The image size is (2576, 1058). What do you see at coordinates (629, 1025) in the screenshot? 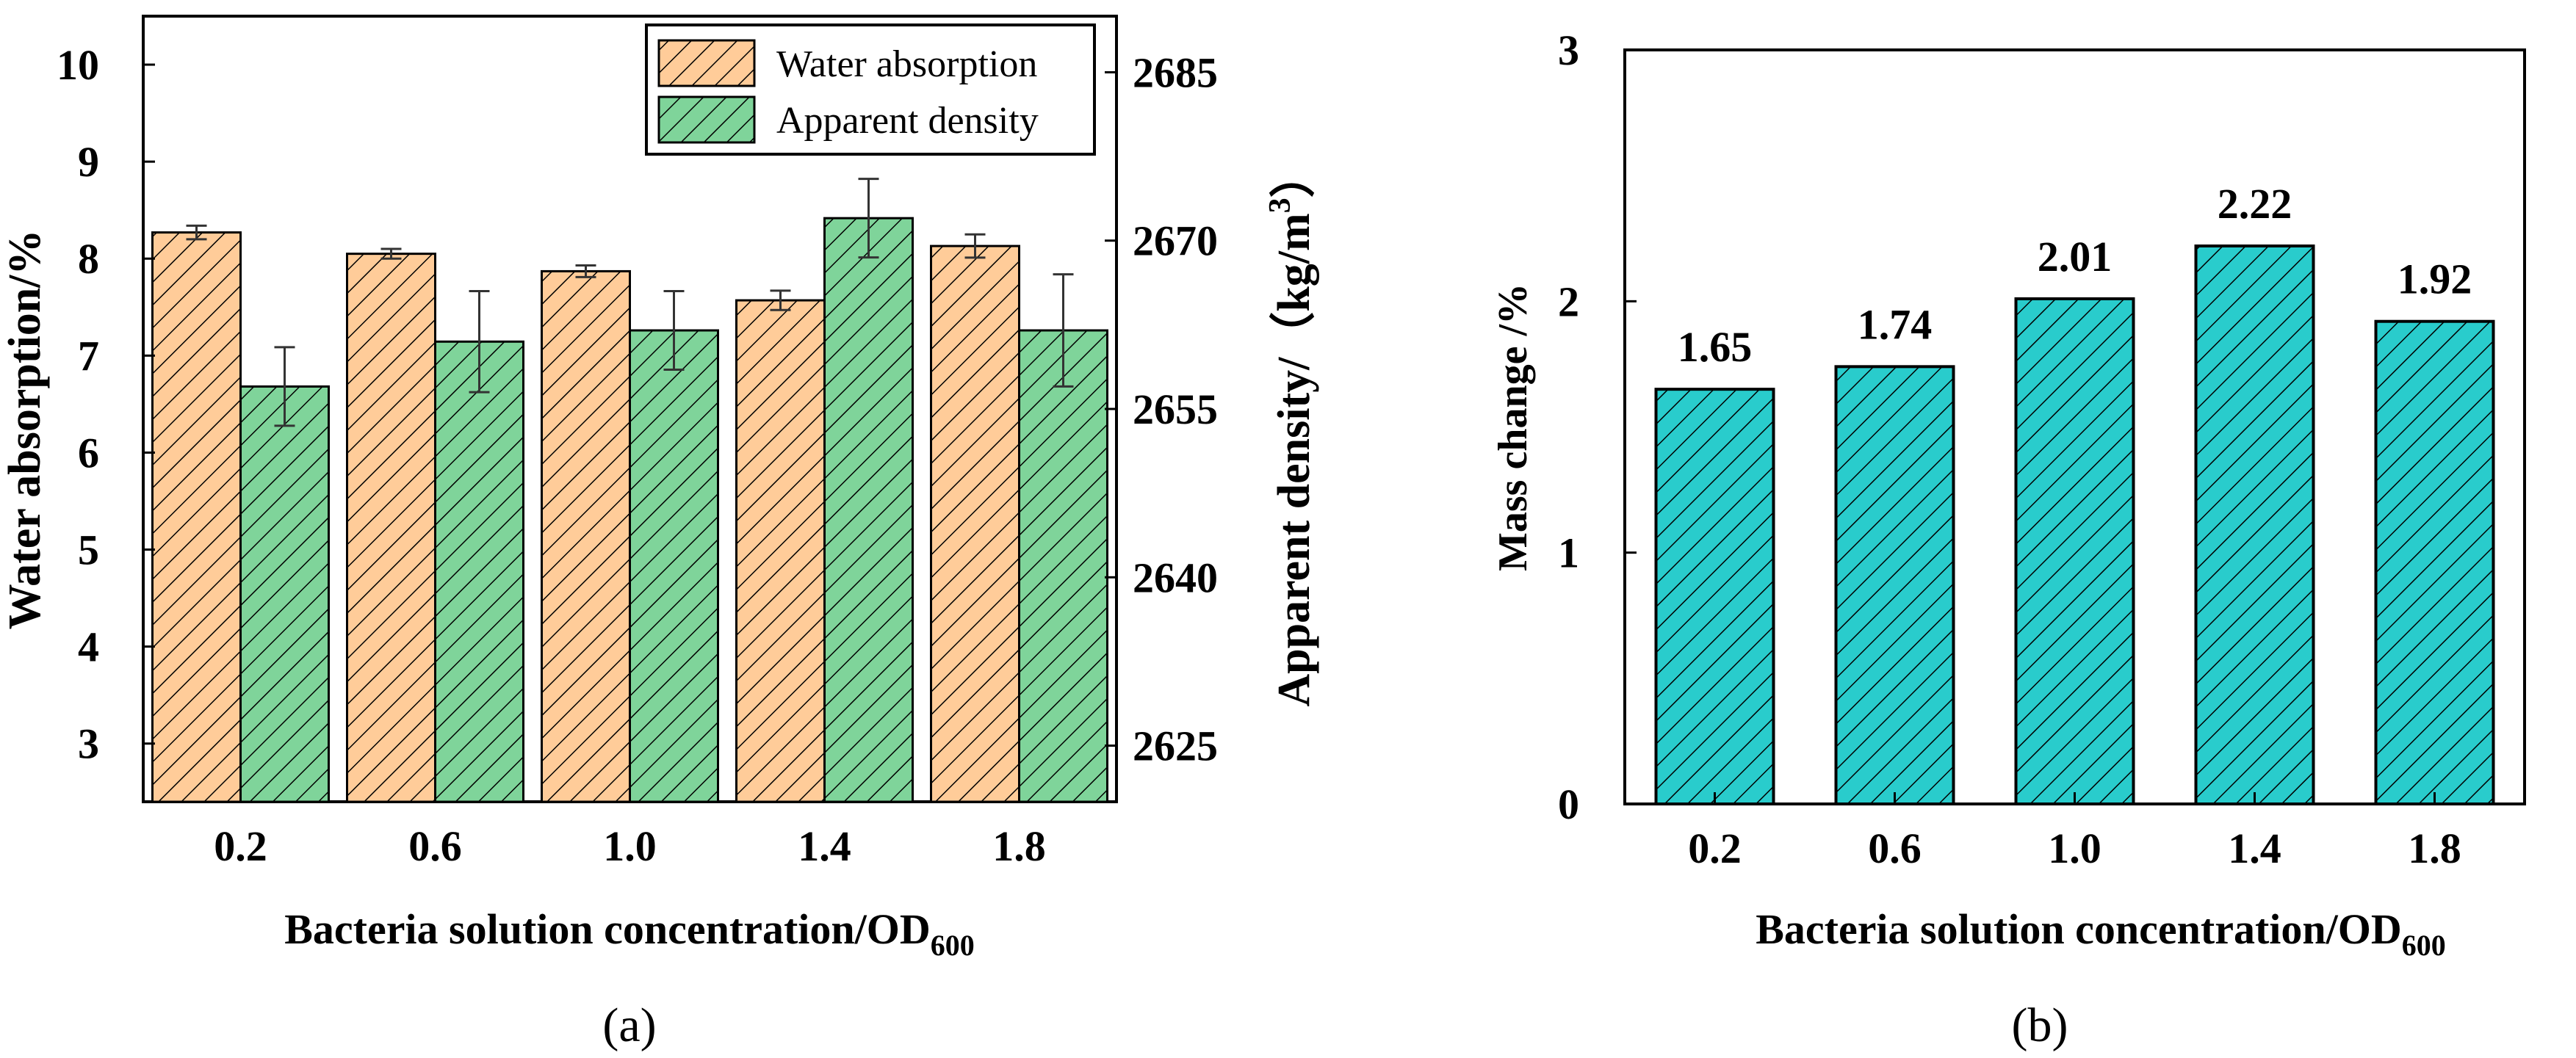
I see `panel-a-caption: (a)` at bounding box center [629, 1025].